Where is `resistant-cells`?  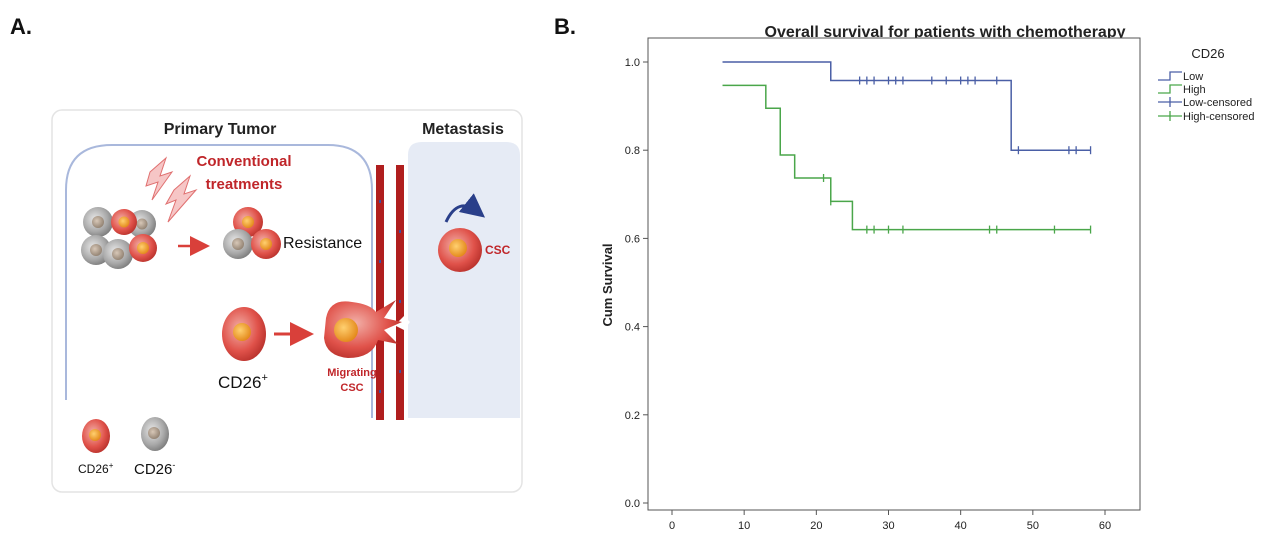 resistant-cells is located at coordinates (252, 233).